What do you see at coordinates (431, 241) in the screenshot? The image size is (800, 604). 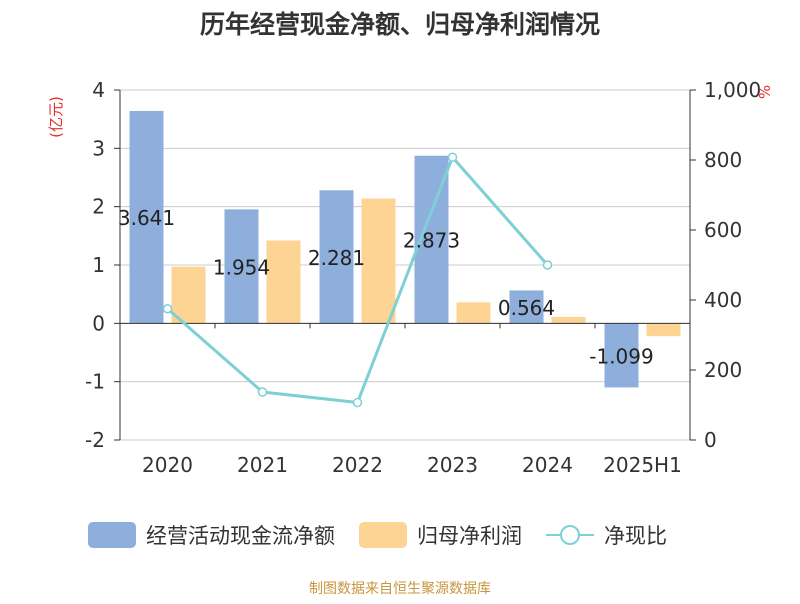 I see `data-label: 2.873` at bounding box center [431, 241].